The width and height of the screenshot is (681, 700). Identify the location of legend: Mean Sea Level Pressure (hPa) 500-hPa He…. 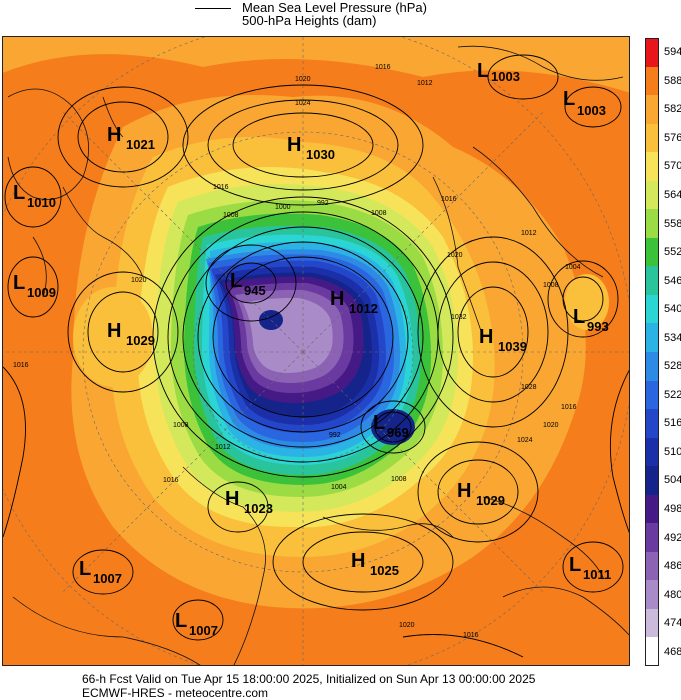
(340, 18).